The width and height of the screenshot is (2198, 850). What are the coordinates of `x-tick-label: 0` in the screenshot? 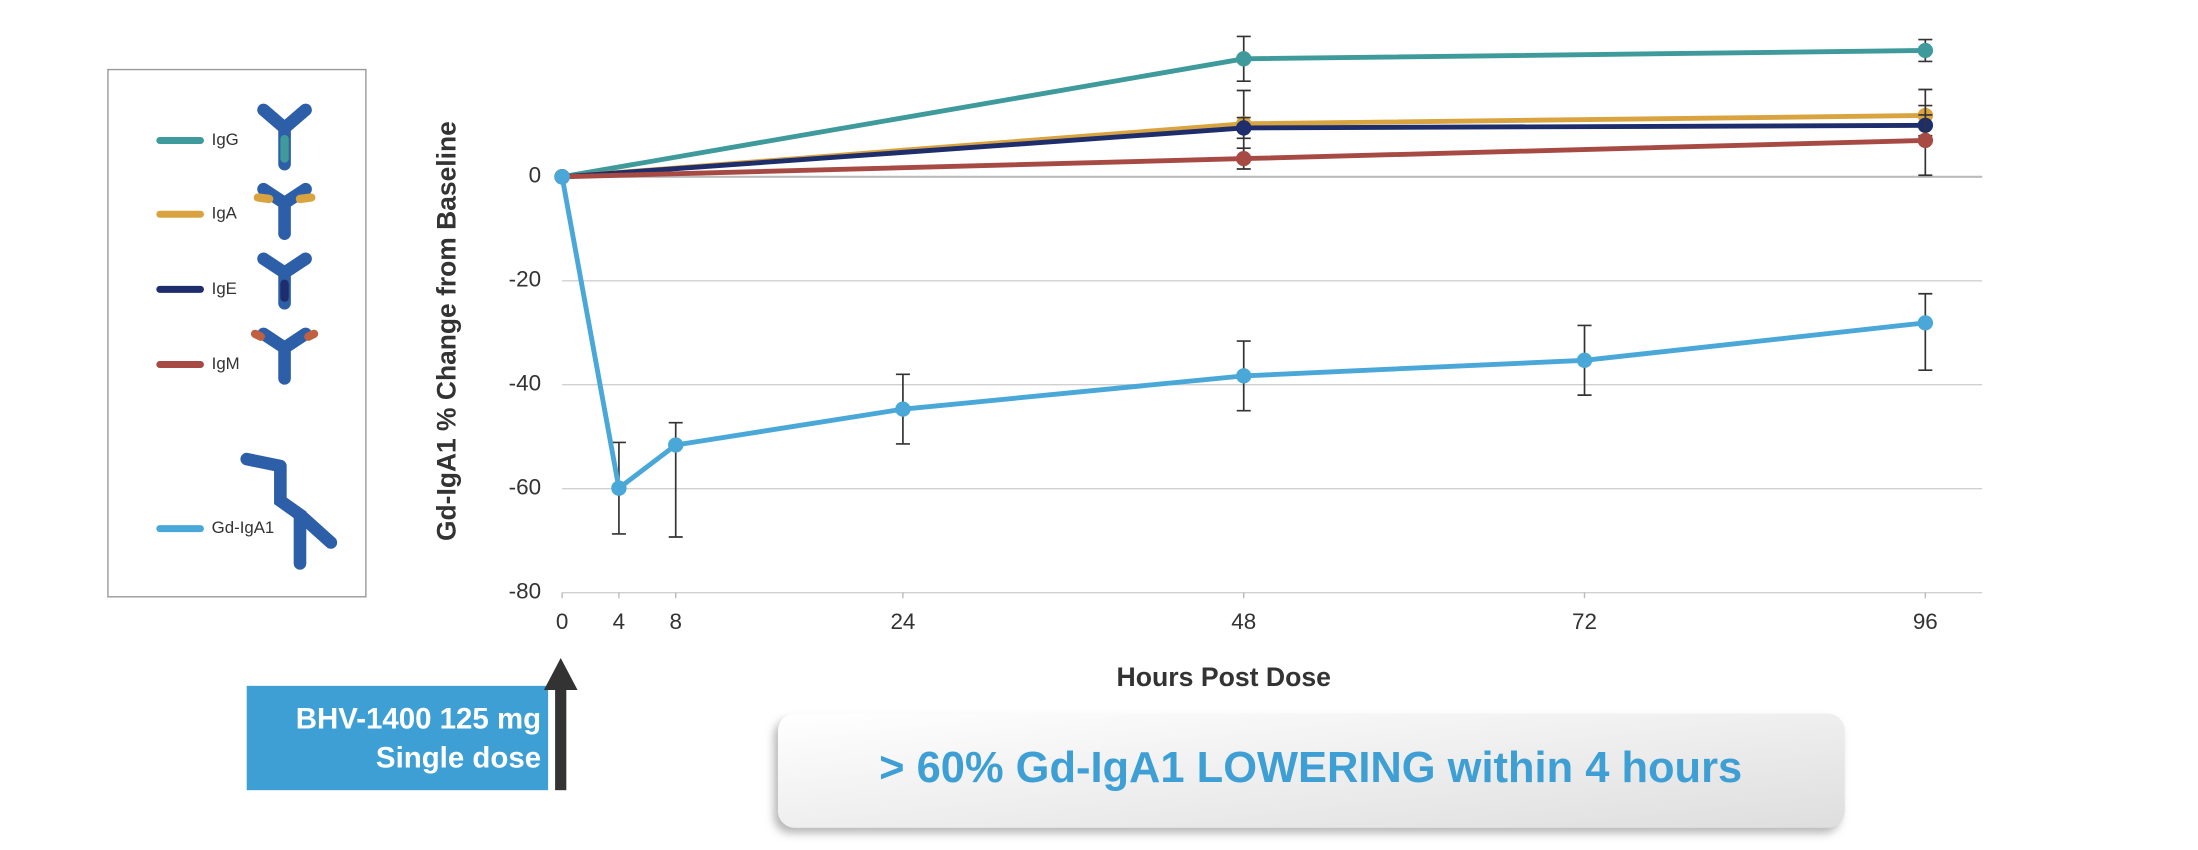 It's located at (562, 621).